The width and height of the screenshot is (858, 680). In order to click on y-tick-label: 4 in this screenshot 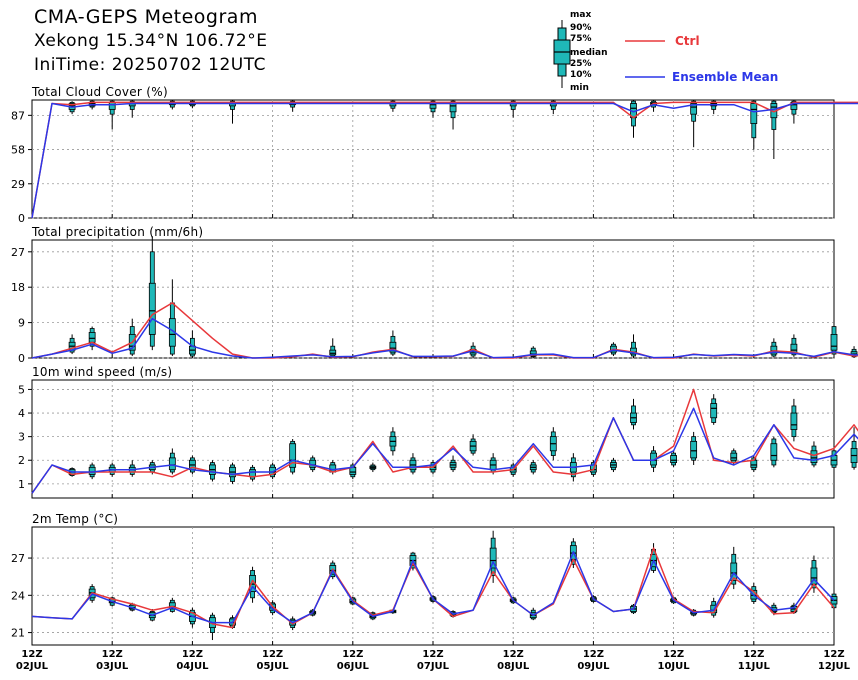, I will do `click(21, 413)`.